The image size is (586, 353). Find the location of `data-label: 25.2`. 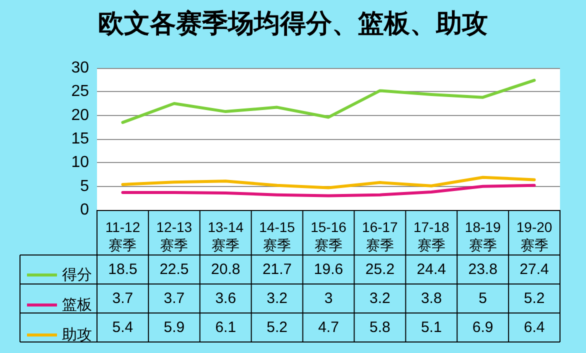

data-label: 25.2 is located at coordinates (380, 269).